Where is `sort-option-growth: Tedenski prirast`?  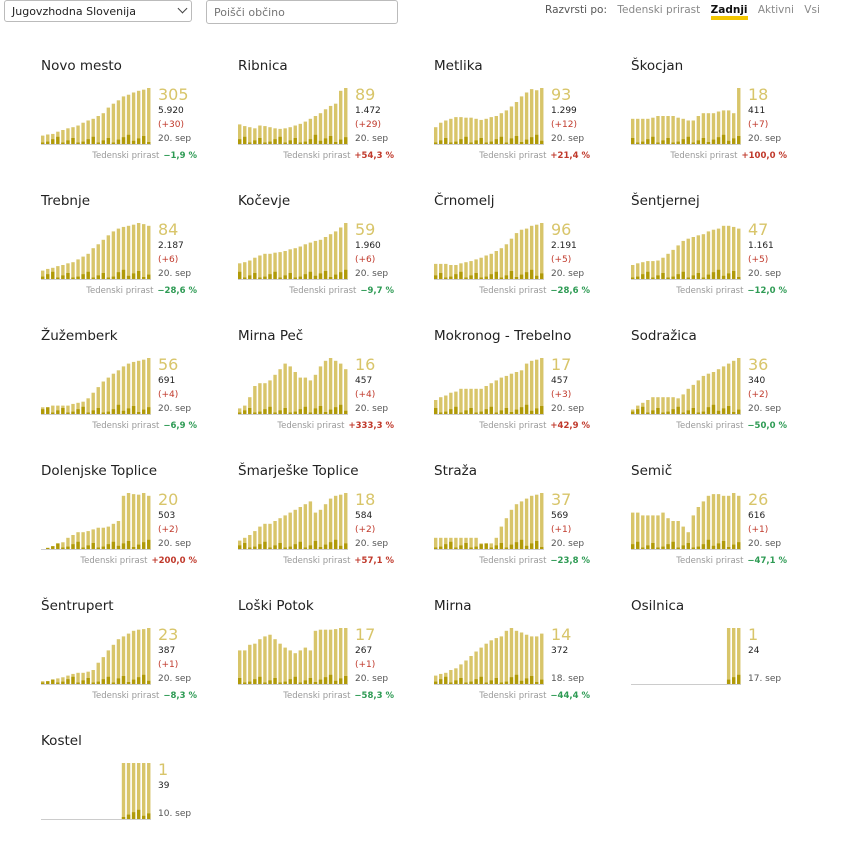
sort-option-growth: Tedenski prirast is located at coordinates (659, 10).